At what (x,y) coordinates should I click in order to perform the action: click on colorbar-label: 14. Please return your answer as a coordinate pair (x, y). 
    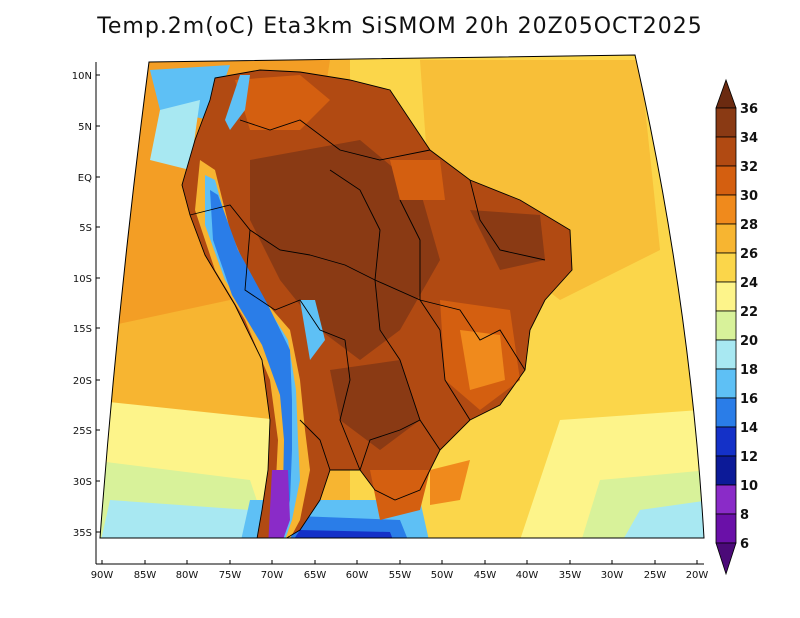
    Looking at the image, I should click on (749, 428).